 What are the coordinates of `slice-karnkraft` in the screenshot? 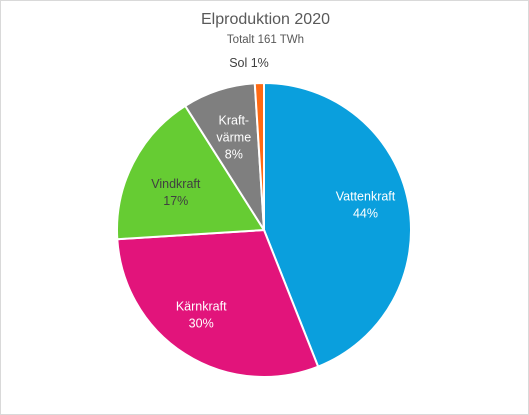 It's located at (218, 303).